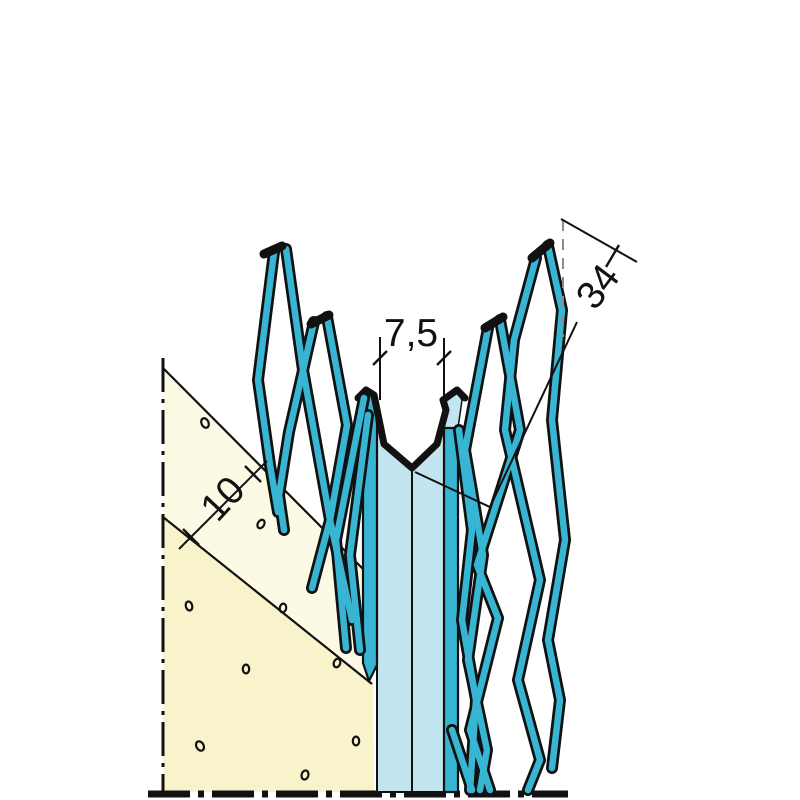 This screenshot has height=800, width=800. Describe the element at coordinates (496, 415) in the screenshot. I see `leader-line` at that location.